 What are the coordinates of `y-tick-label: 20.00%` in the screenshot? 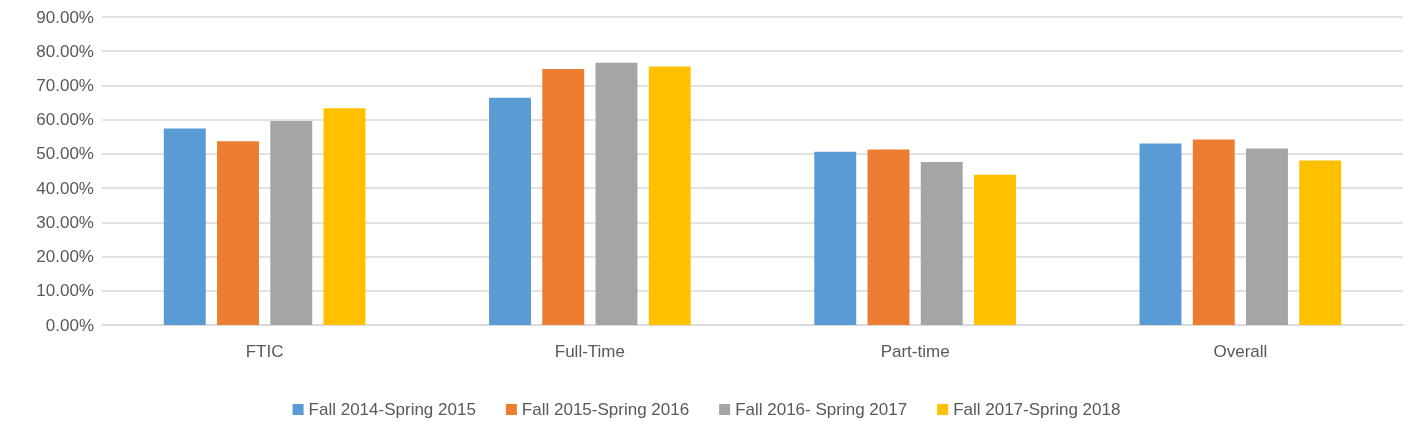 It's located at (65, 257).